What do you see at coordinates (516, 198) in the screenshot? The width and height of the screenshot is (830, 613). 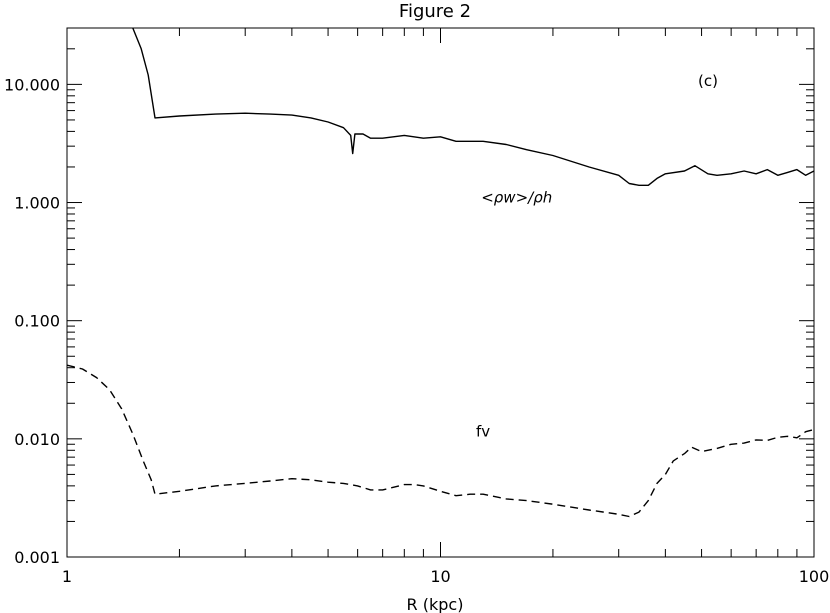 I see `annotation-density-ratio: <ρw>/ρh` at bounding box center [516, 198].